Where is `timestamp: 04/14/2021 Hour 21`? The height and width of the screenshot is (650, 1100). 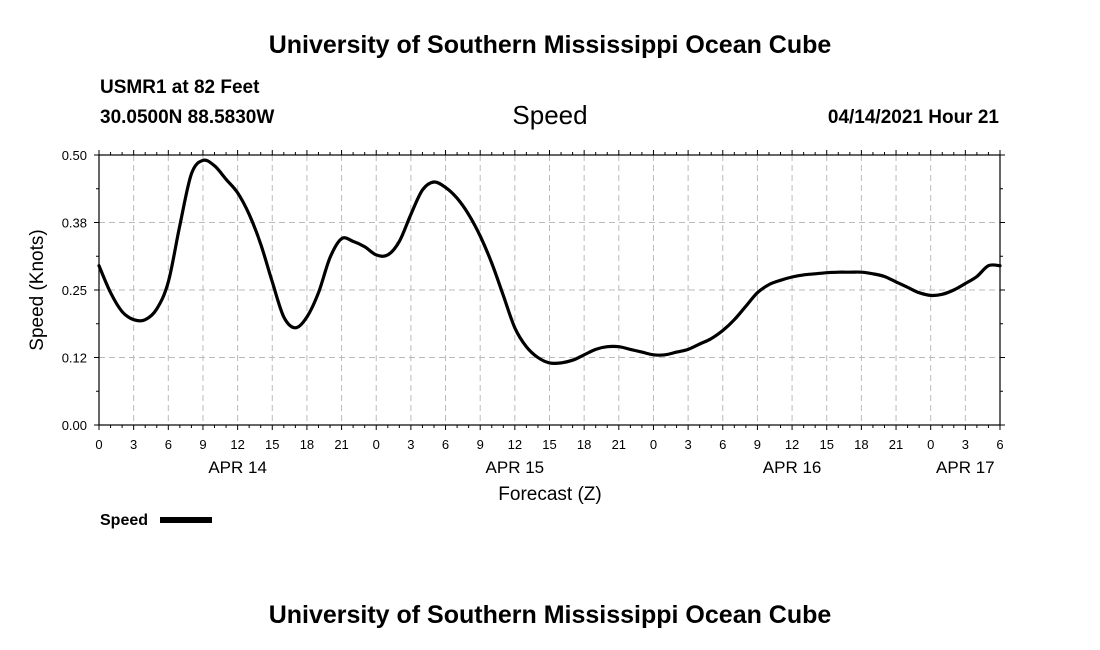
timestamp: 04/14/2021 Hour 21 is located at coordinates (913, 117).